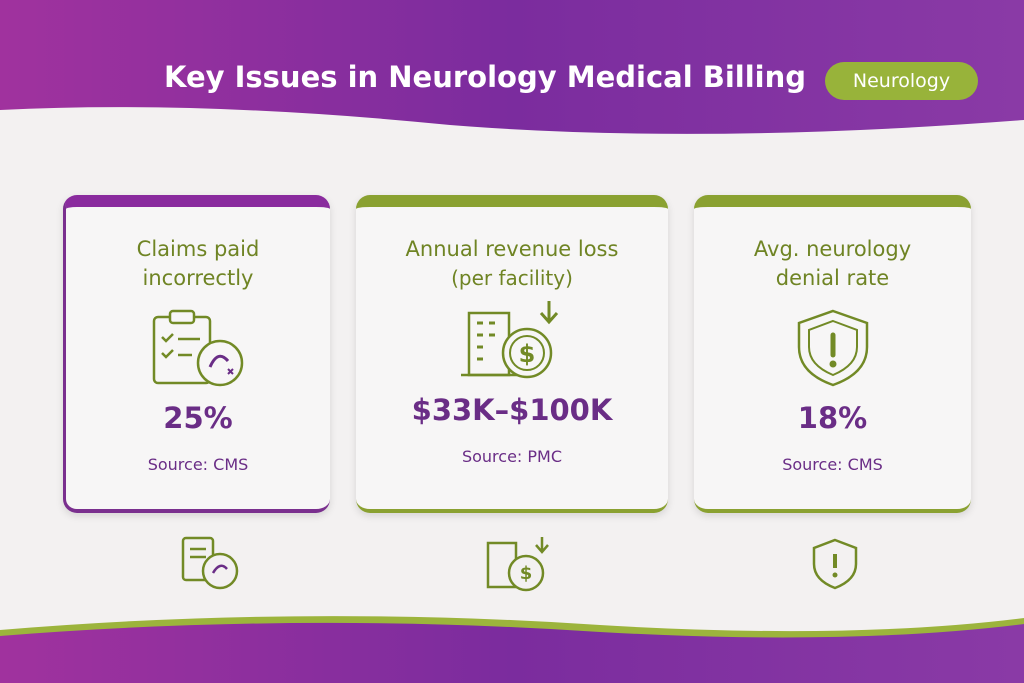  What do you see at coordinates (485, 77) in the screenshot?
I see `page-title: Key Issues in Neurology Medical Billing` at bounding box center [485, 77].